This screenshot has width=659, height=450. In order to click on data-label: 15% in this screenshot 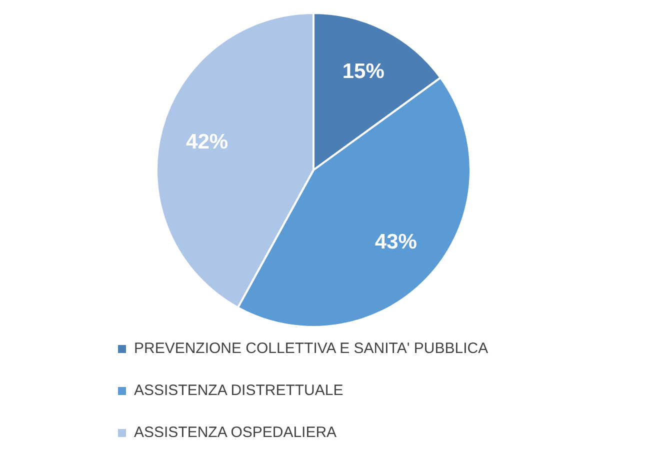, I will do `click(363, 71)`.